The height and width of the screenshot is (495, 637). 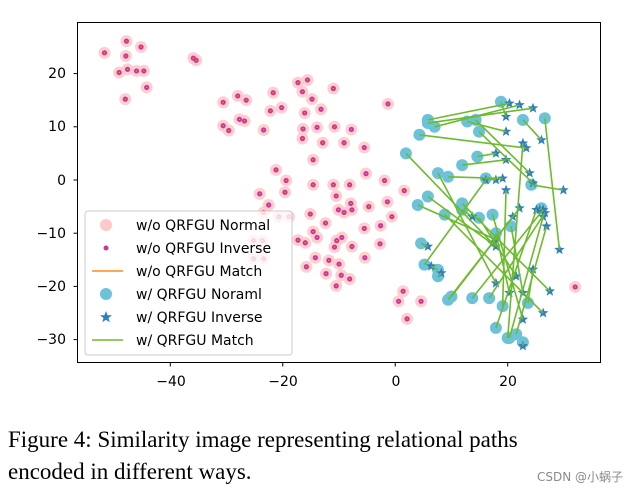 What do you see at coordinates (396, 382) in the screenshot?
I see `x-tick-label: 0` at bounding box center [396, 382].